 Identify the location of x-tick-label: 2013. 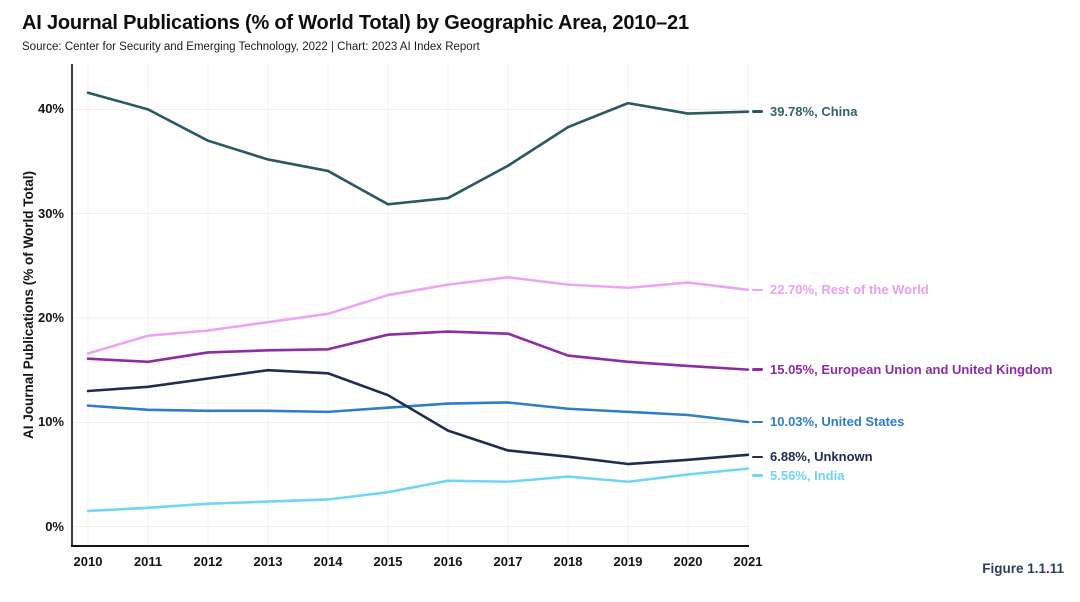
(268, 561).